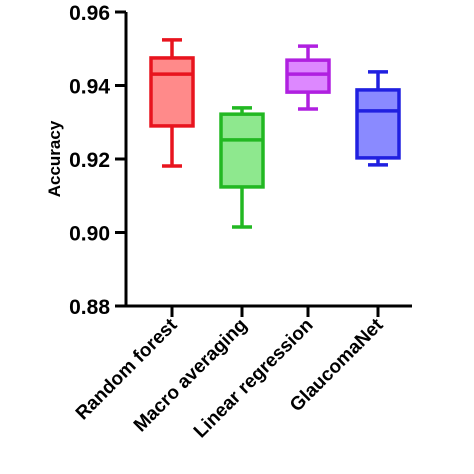 Image resolution: width=474 pixels, height=474 pixels. Describe the element at coordinates (89, 307) in the screenshot. I see `y-tick-label: 0.88` at that location.